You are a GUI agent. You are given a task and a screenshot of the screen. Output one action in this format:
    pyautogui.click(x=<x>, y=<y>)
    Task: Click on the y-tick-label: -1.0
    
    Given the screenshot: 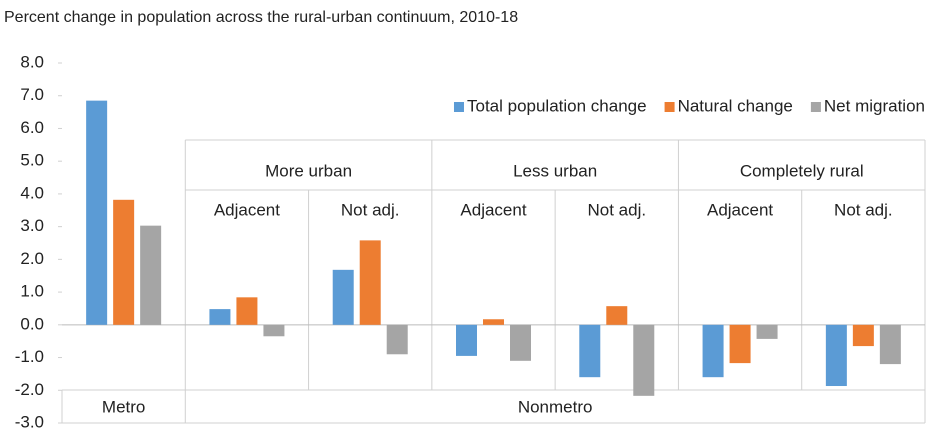 What is the action you would take?
    pyautogui.click(x=29, y=356)
    